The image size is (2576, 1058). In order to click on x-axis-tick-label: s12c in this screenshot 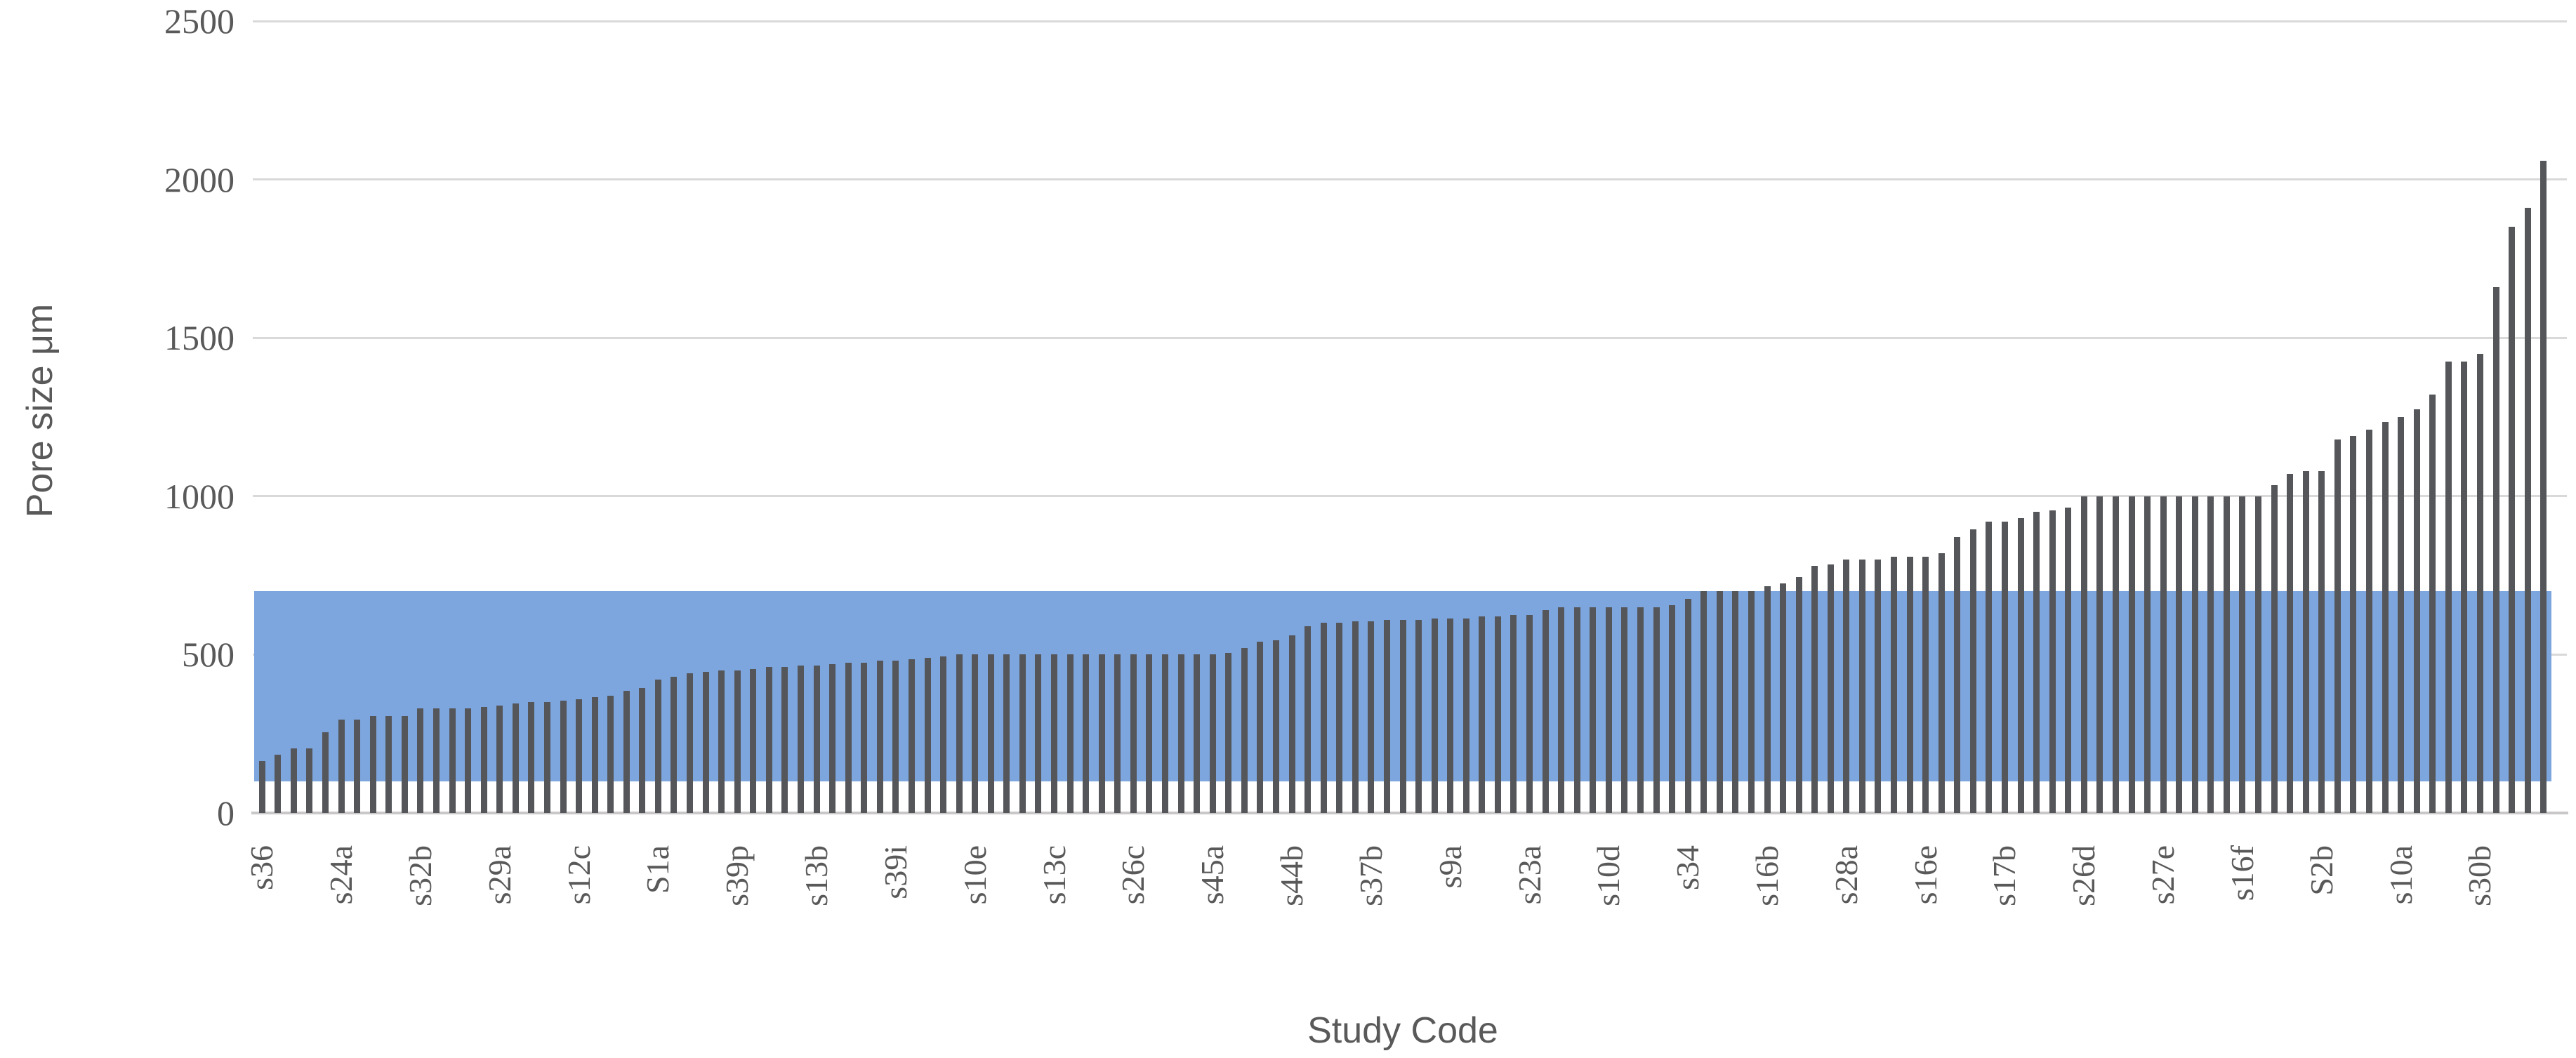, I will do `click(578, 875)`.